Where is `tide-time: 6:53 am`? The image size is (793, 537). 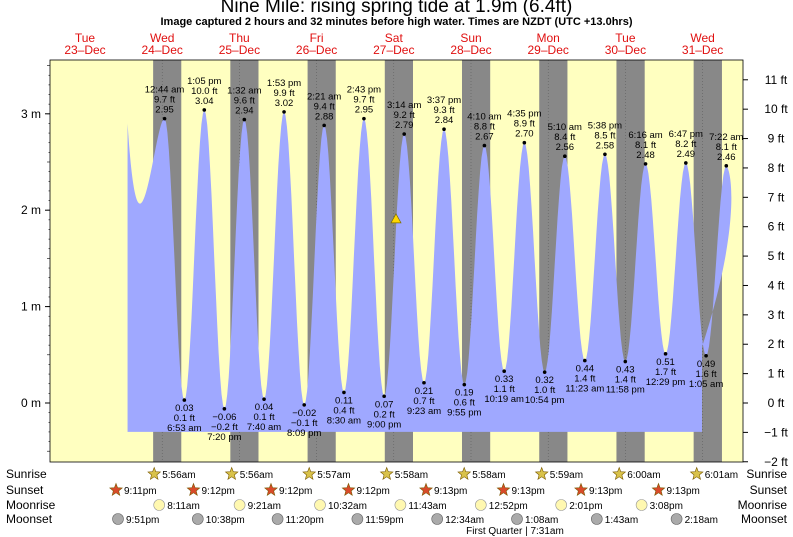 tide-time: 6:53 am is located at coordinates (184, 428).